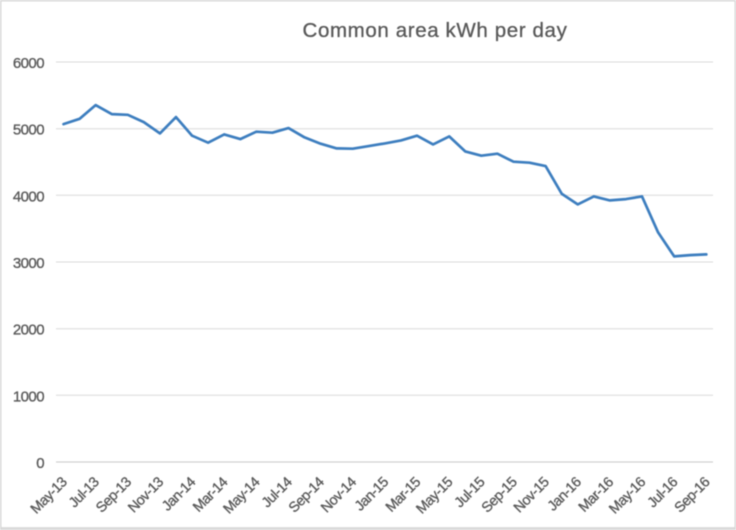 The height and width of the screenshot is (530, 736). Describe the element at coordinates (435, 30) in the screenshot. I see `svg-text: Common area kWh per day` at that location.